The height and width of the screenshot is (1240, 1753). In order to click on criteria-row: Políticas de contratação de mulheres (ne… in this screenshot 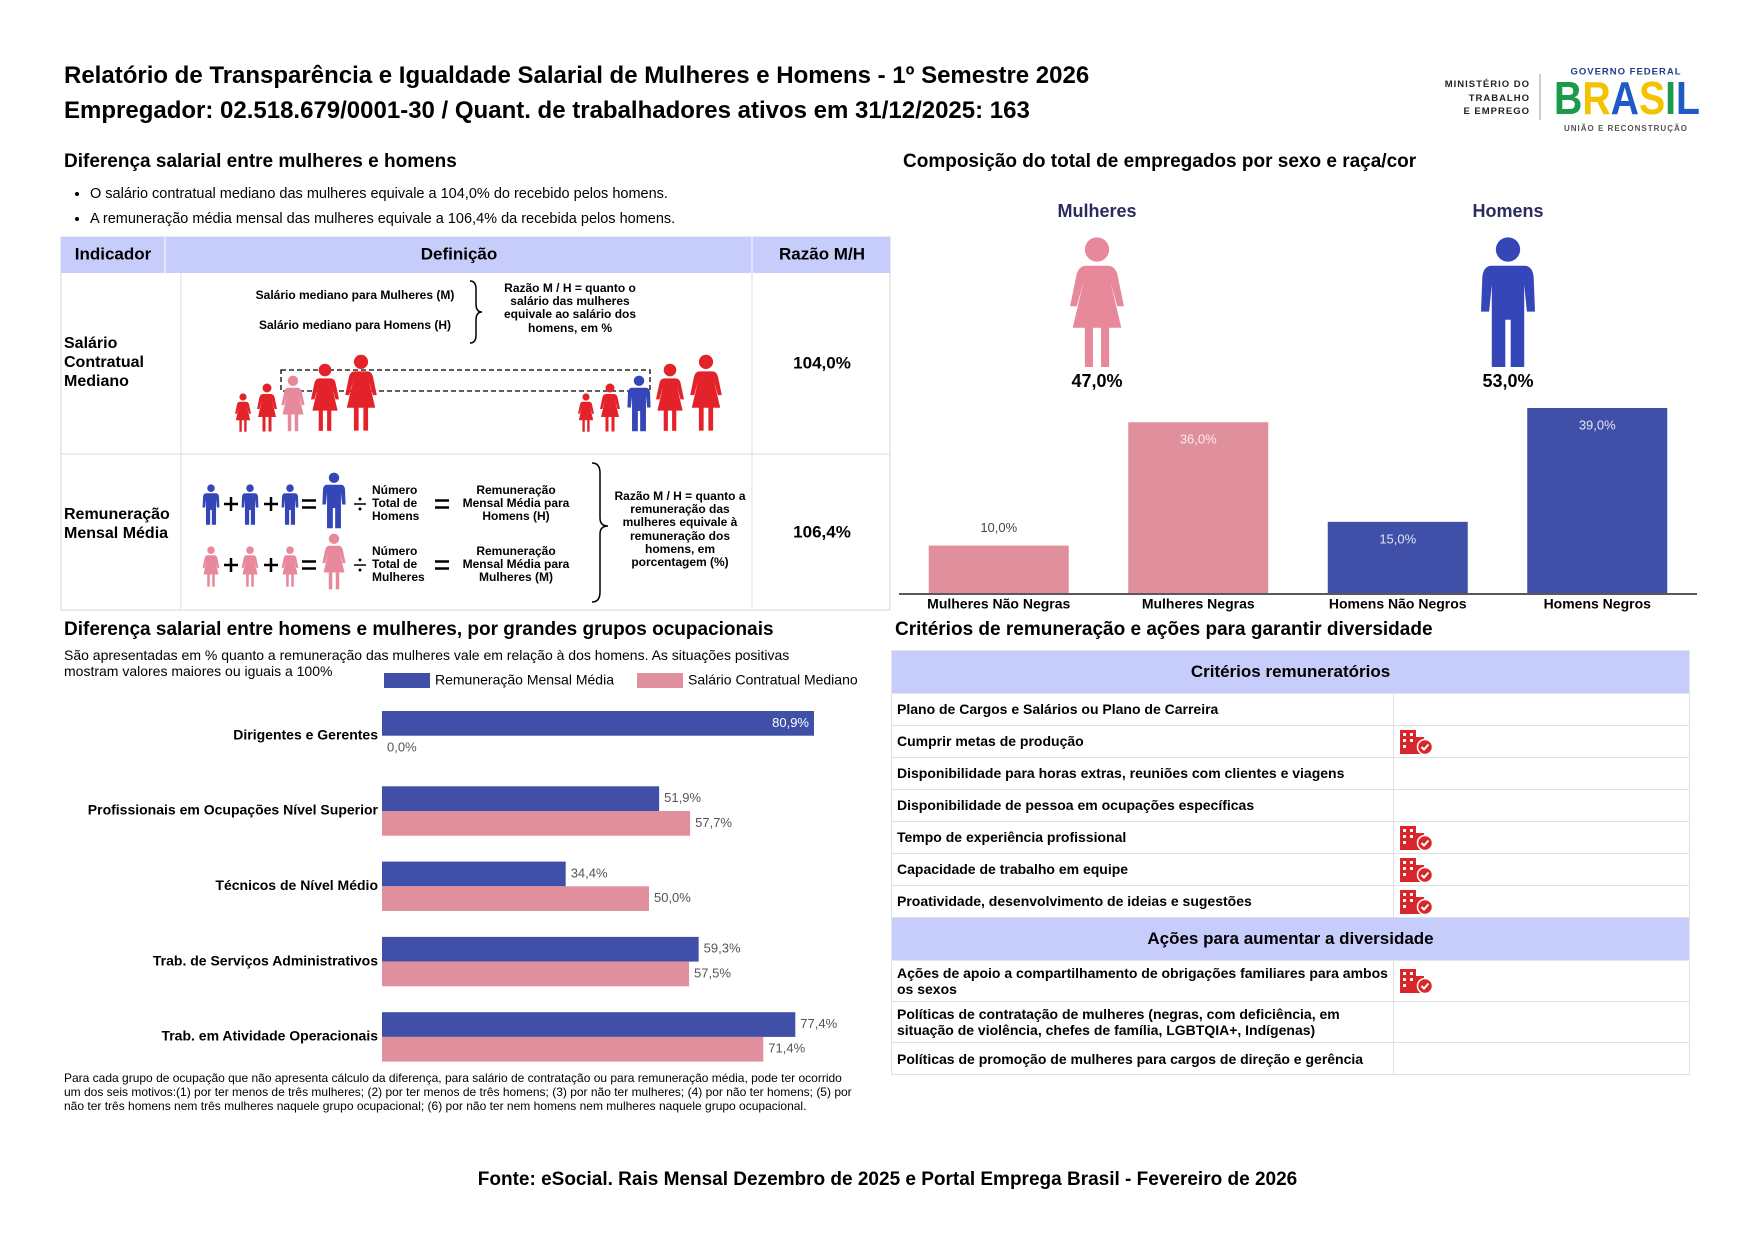, I will do `click(1290, 1022)`.